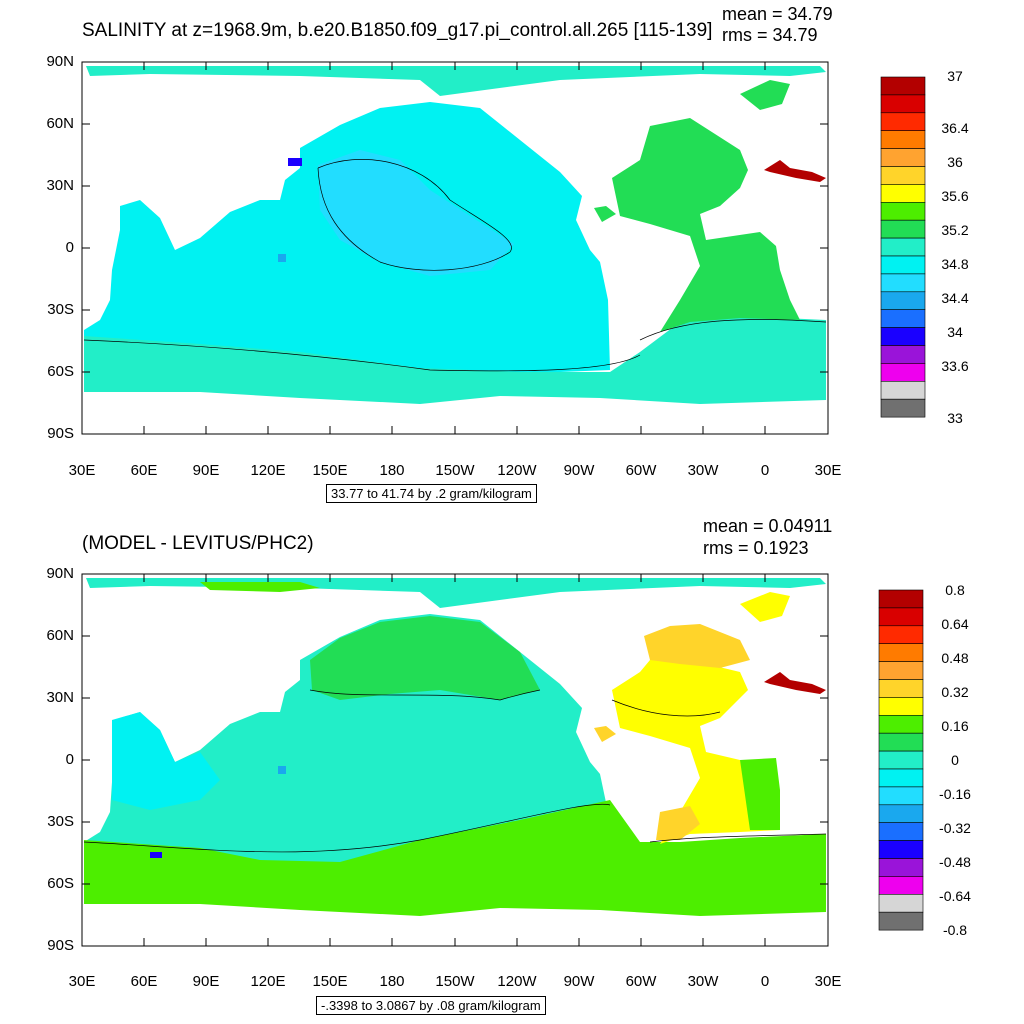 This screenshot has width=1024, height=1024. Describe the element at coordinates (425, 658) in the screenshot. I see `panel2-north-pacific-green` at that location.